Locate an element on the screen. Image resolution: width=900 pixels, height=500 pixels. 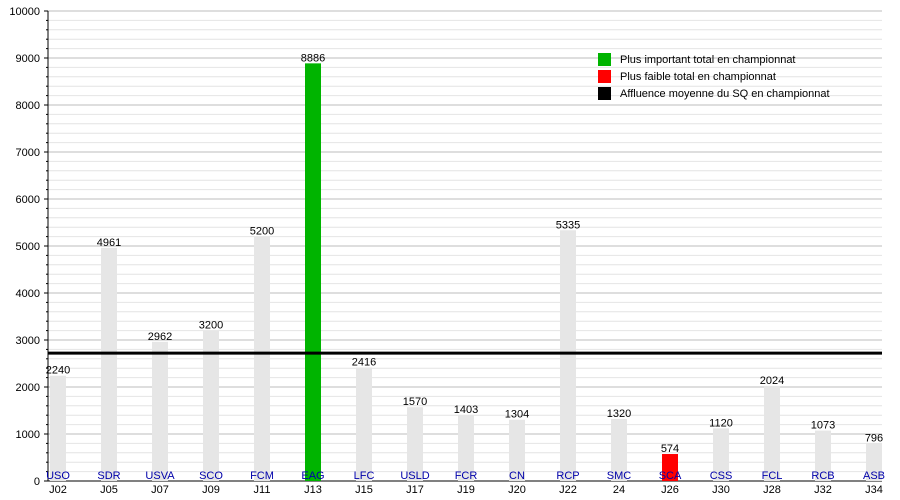
bar-usld is located at coordinates (415, 444).